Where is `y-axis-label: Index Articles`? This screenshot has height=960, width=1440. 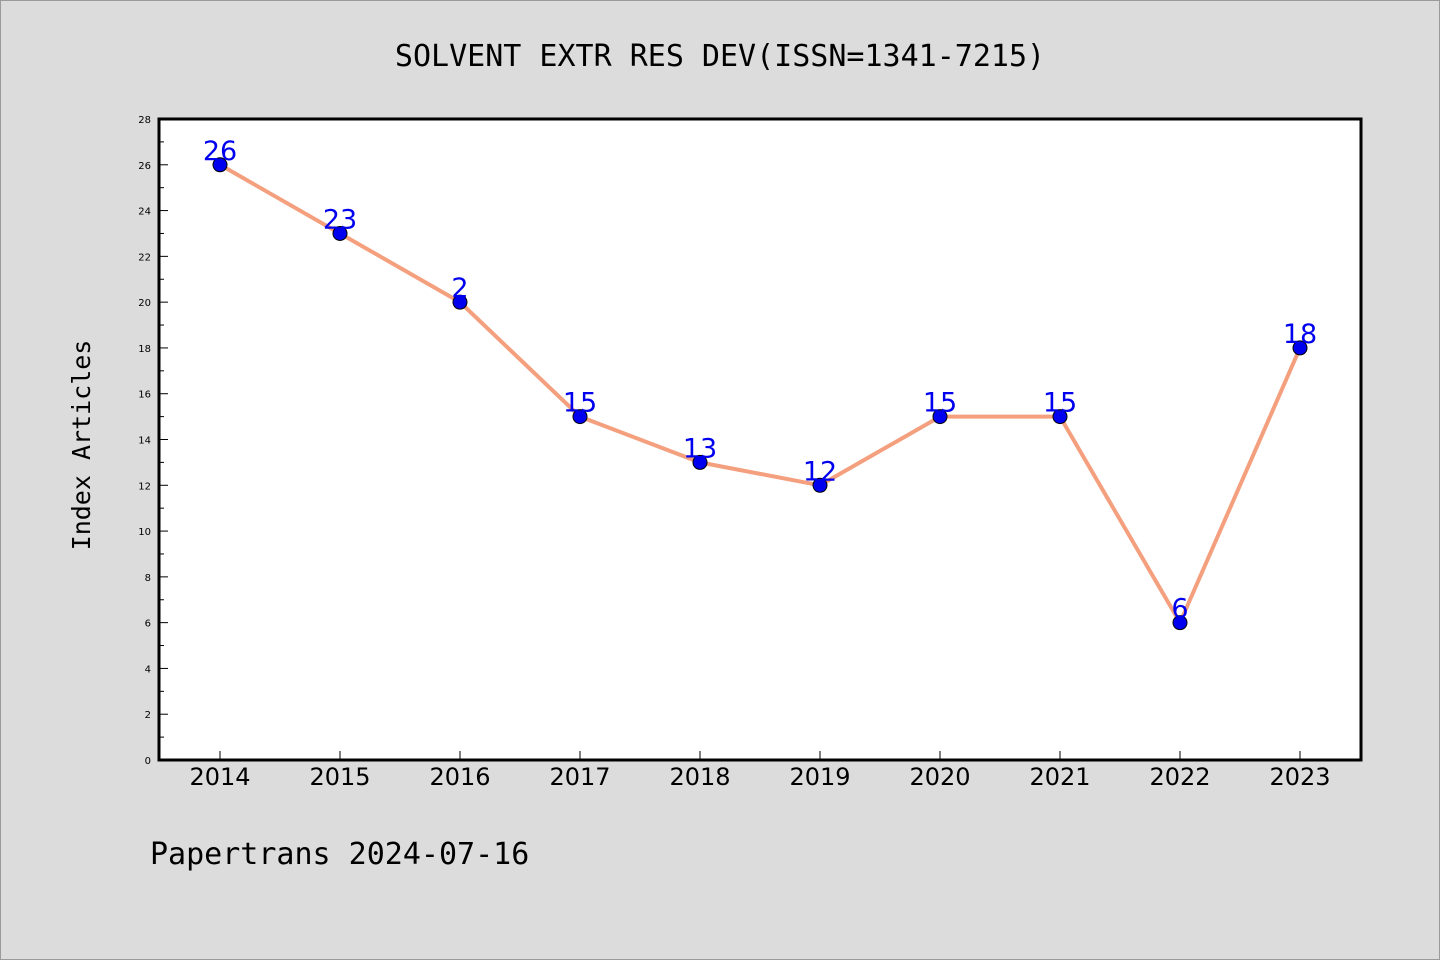 y-axis-label: Index Articles is located at coordinates (81, 445).